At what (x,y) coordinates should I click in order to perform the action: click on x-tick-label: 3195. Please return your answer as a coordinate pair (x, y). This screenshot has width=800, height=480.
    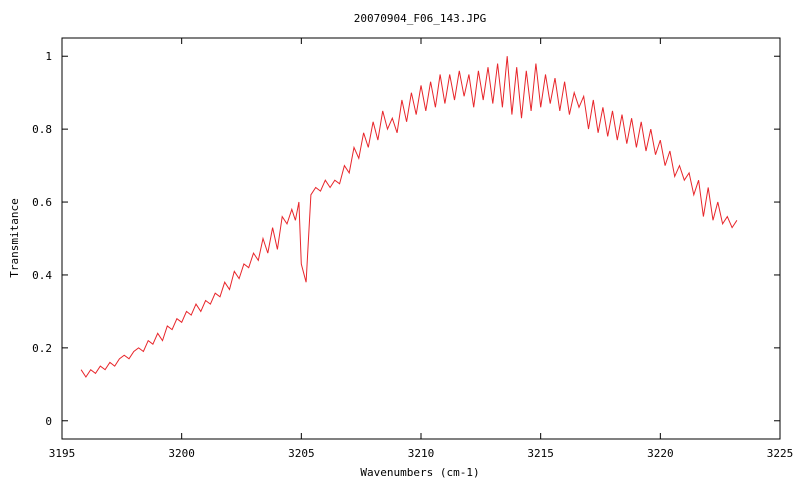
    Looking at the image, I should click on (62, 453).